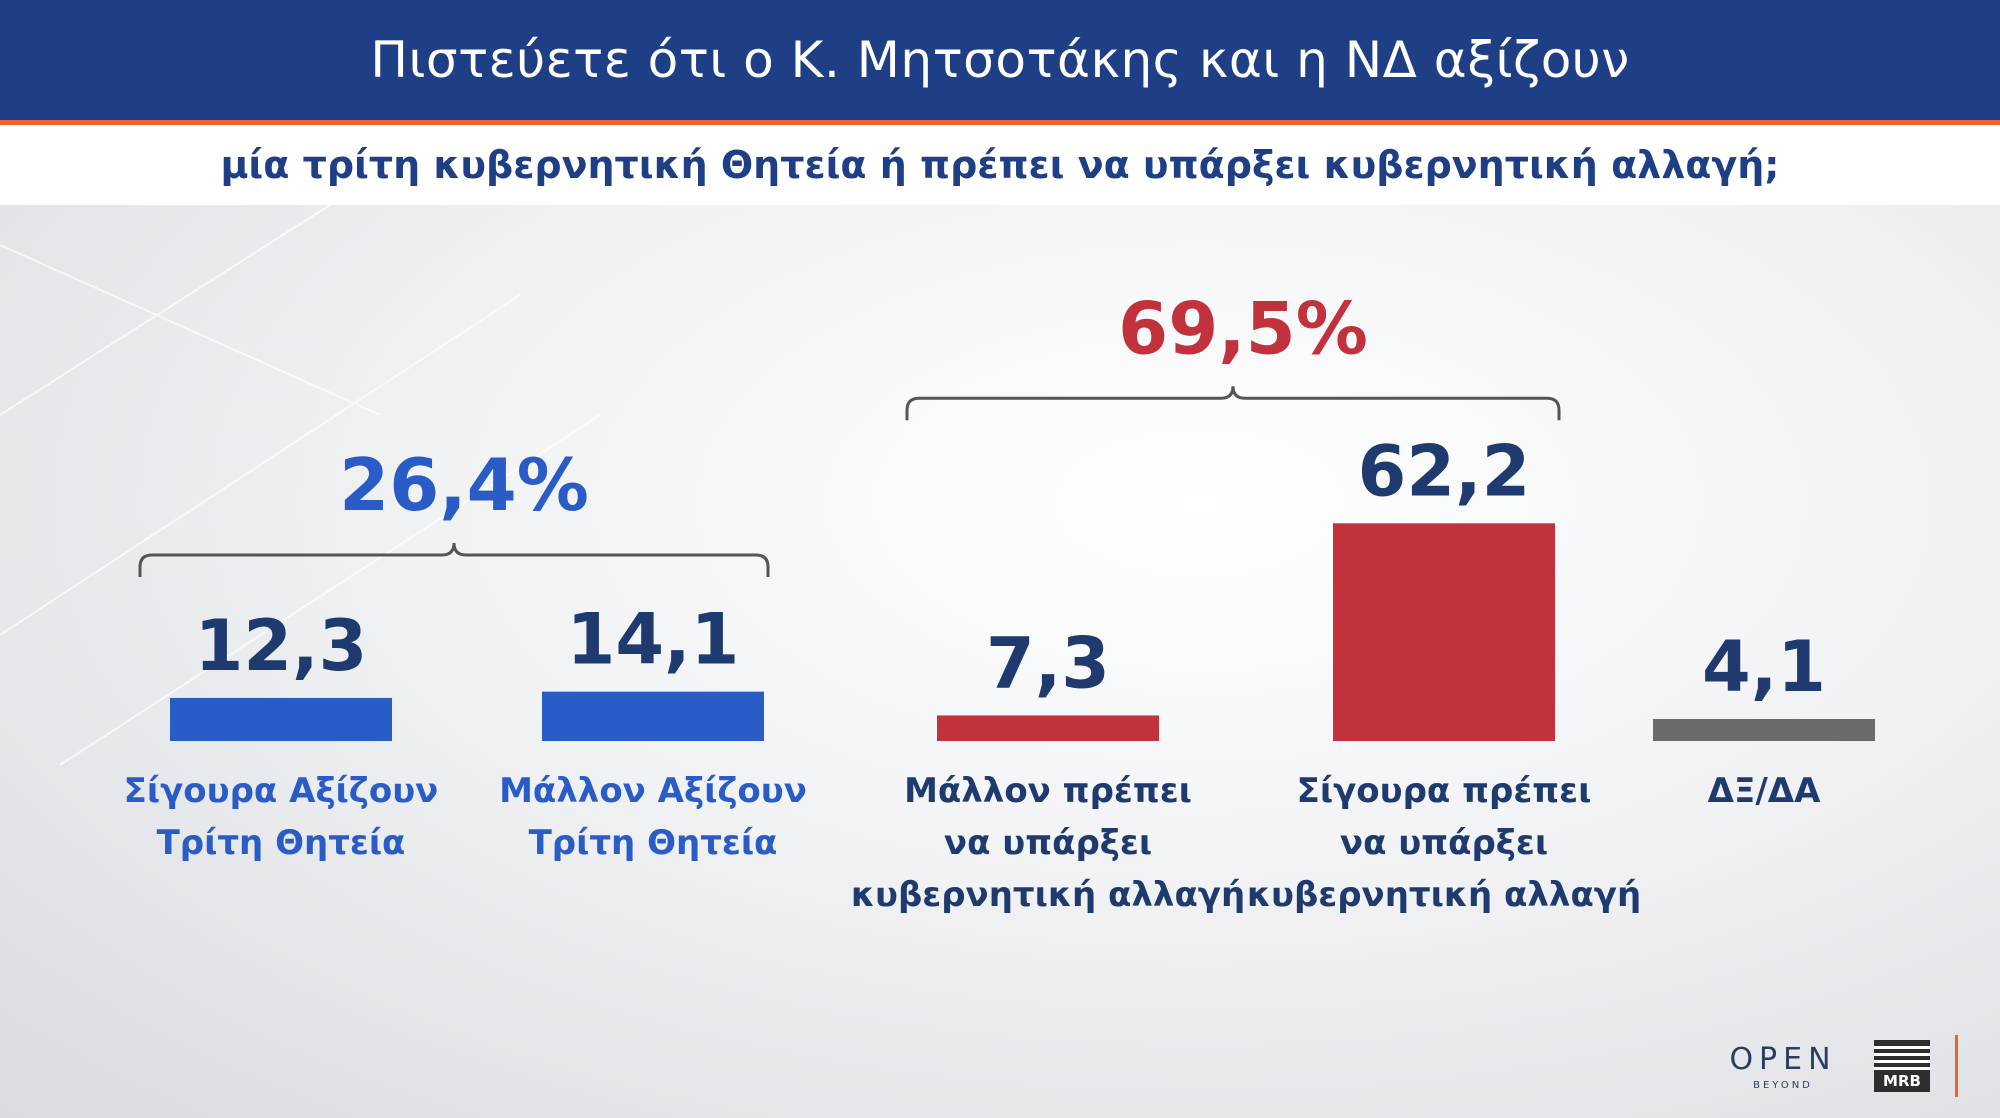 This screenshot has width=2000, height=1118. Describe the element at coordinates (653, 640) in the screenshot. I see `value-label-1: 14,1` at that location.